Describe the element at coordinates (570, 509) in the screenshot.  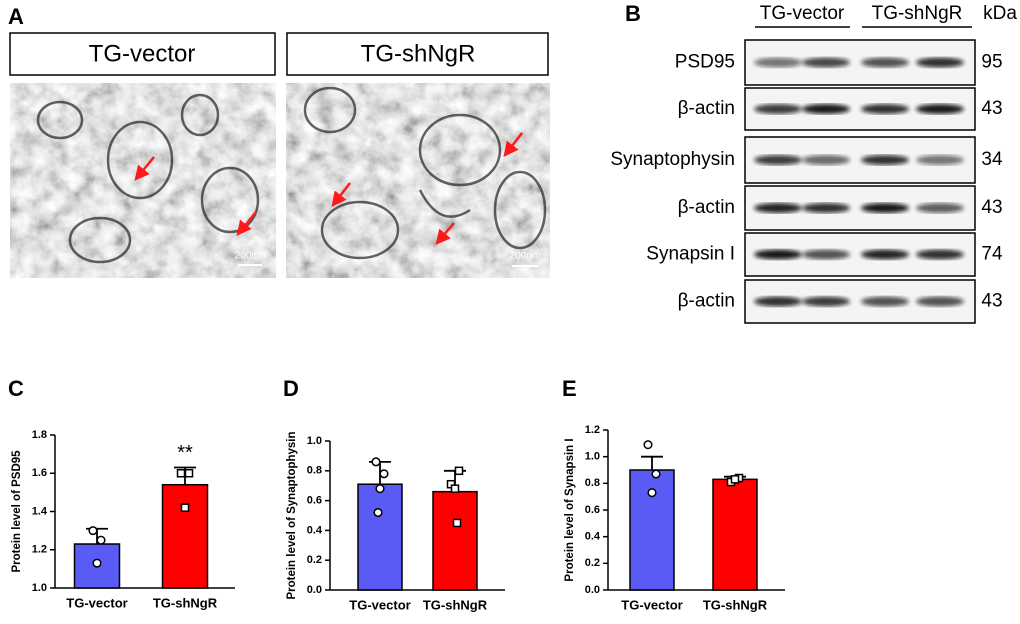
I see `y-axis-label: Protein level of Synapsin I` at that location.